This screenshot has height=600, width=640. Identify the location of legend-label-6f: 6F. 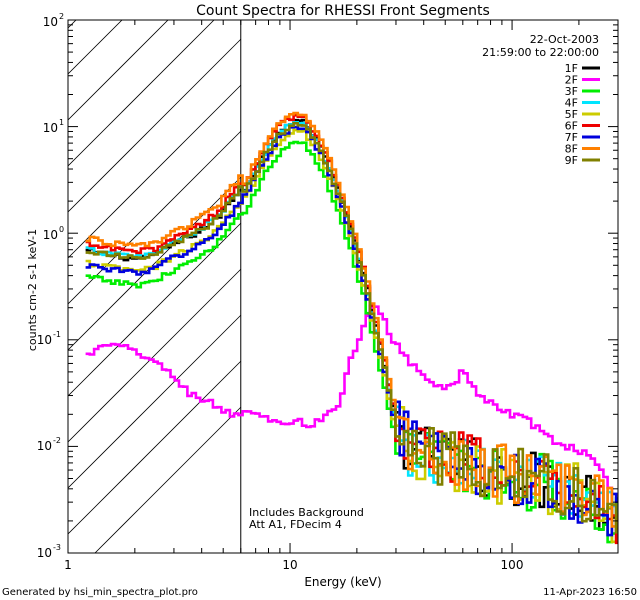
(571, 126).